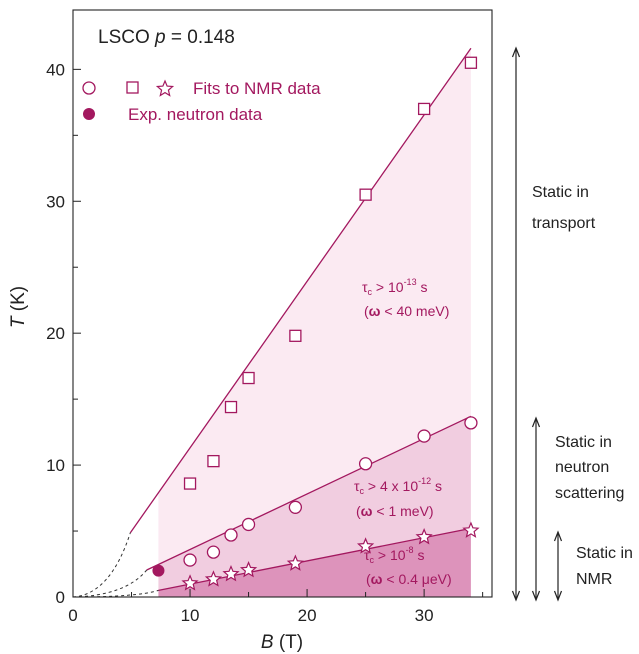  Describe the element at coordinates (60, 597) in the screenshot. I see `y-tick-label: 0` at that location.